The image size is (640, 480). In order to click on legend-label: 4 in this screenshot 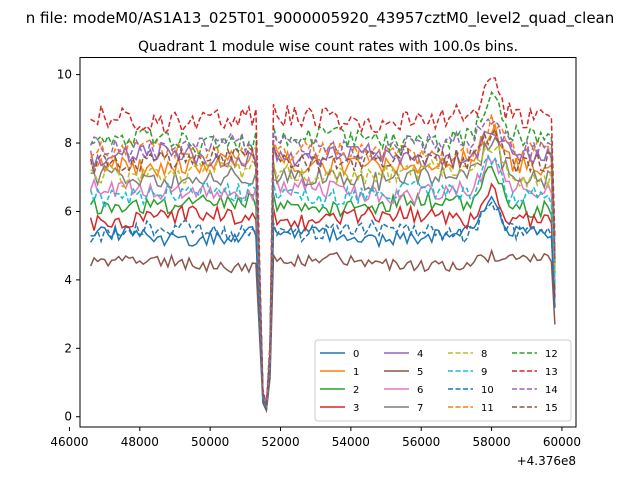, I will do `click(420, 354)`.